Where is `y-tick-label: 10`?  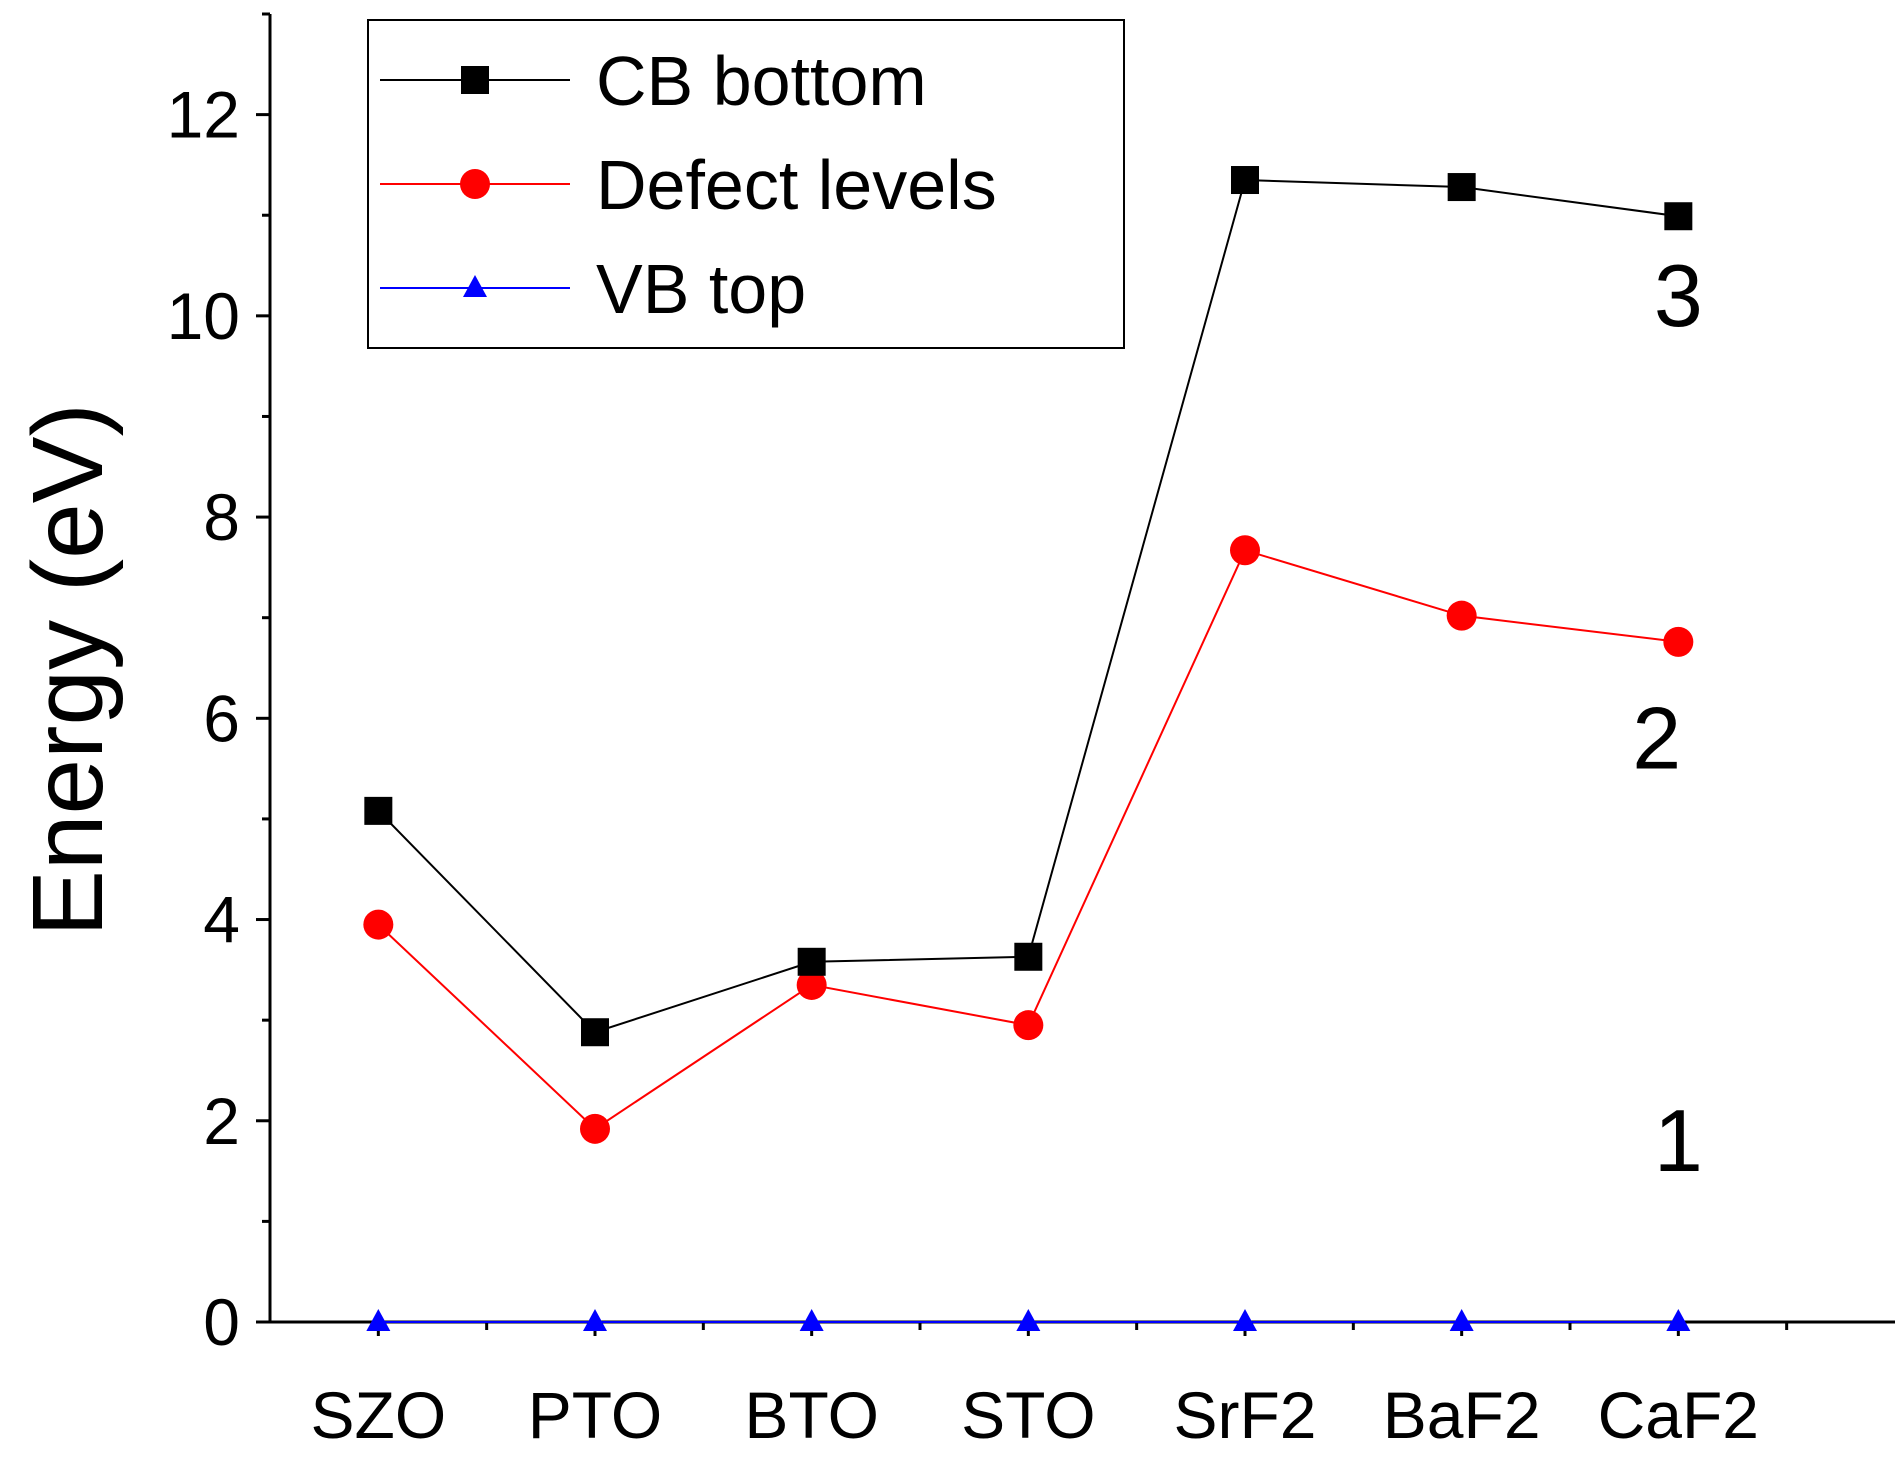
y-tick-label: 10 is located at coordinates (203, 316).